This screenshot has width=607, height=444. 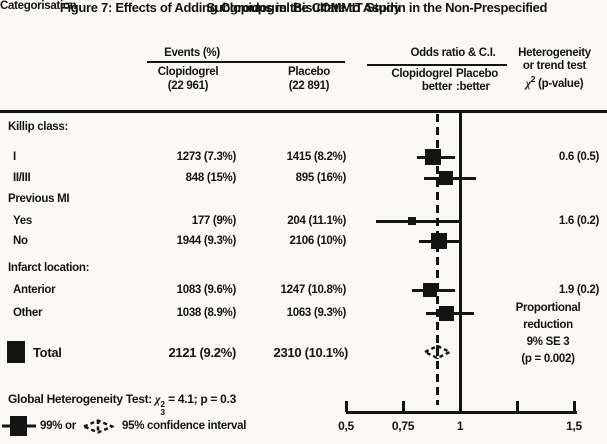 What do you see at coordinates (321, 178) in the screenshot?
I see `placebo-value: 895 (16%)` at bounding box center [321, 178].